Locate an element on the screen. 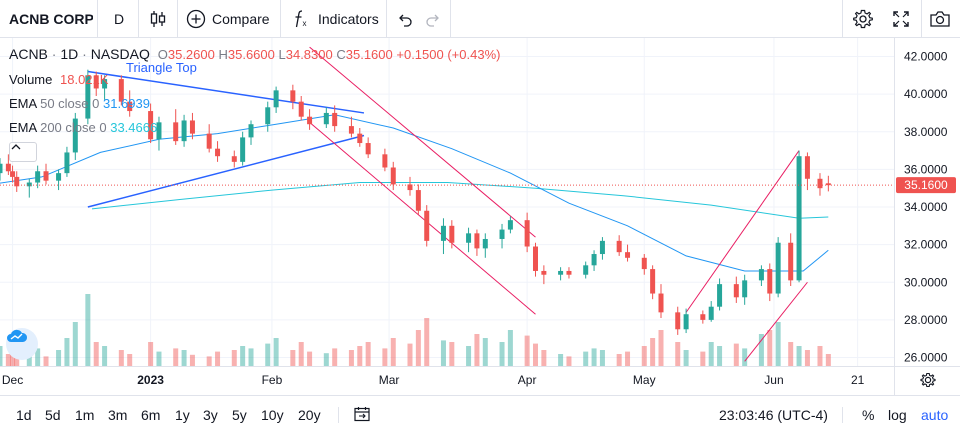 The image size is (960, 433). volume-value: 18.021K is located at coordinates (84, 79).